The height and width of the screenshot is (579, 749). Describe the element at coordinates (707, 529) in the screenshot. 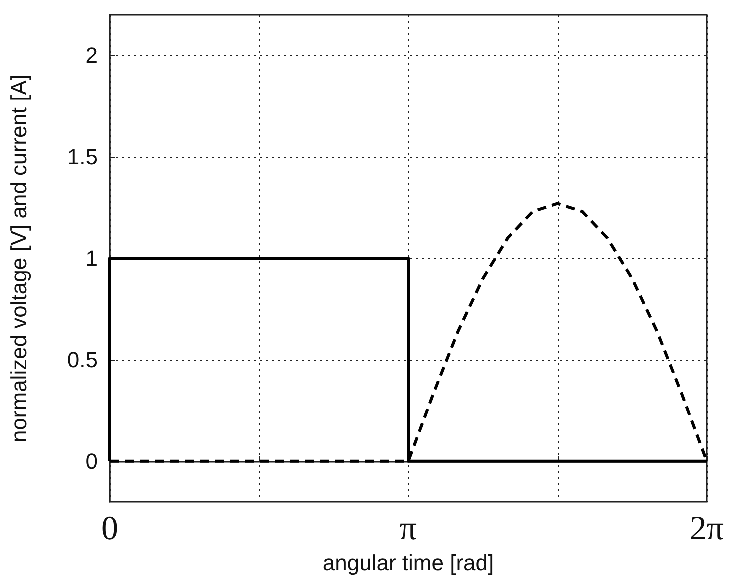

I see `x-tick-label: 2π` at that location.